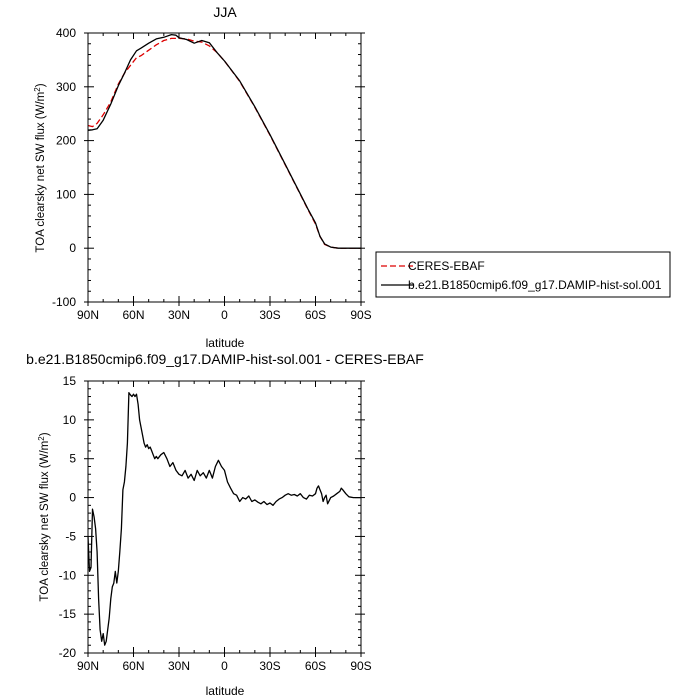 This screenshot has height=700, width=700. What do you see at coordinates (68, 614) in the screenshot?
I see `bottom-y-tick-label: -15` at bounding box center [68, 614].